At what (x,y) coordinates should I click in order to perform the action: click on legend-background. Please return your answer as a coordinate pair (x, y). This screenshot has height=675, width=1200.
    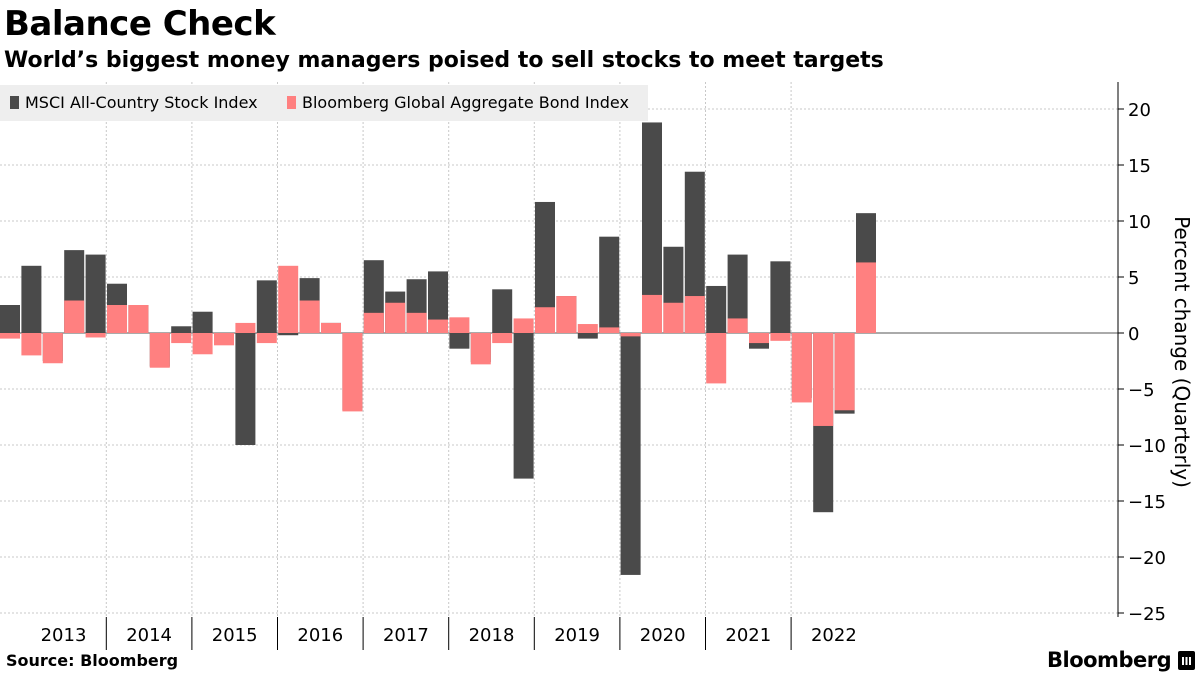
    Looking at the image, I should click on (324, 103).